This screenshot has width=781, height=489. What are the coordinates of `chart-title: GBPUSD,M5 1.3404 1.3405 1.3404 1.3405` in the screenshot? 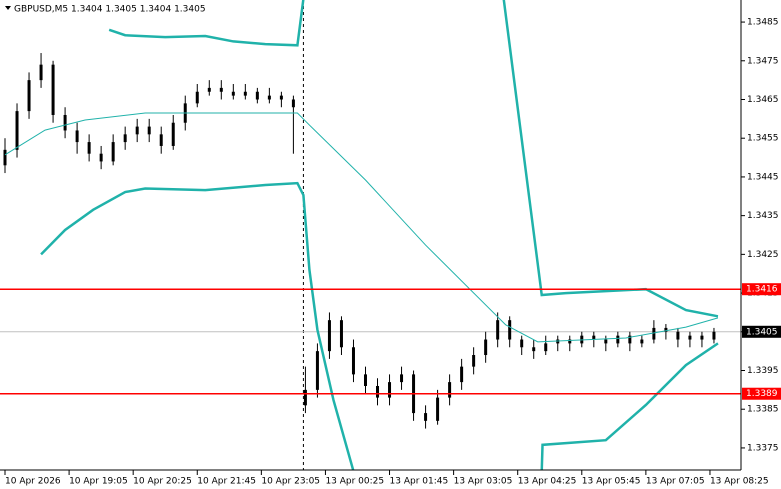 It's located at (110, 10).